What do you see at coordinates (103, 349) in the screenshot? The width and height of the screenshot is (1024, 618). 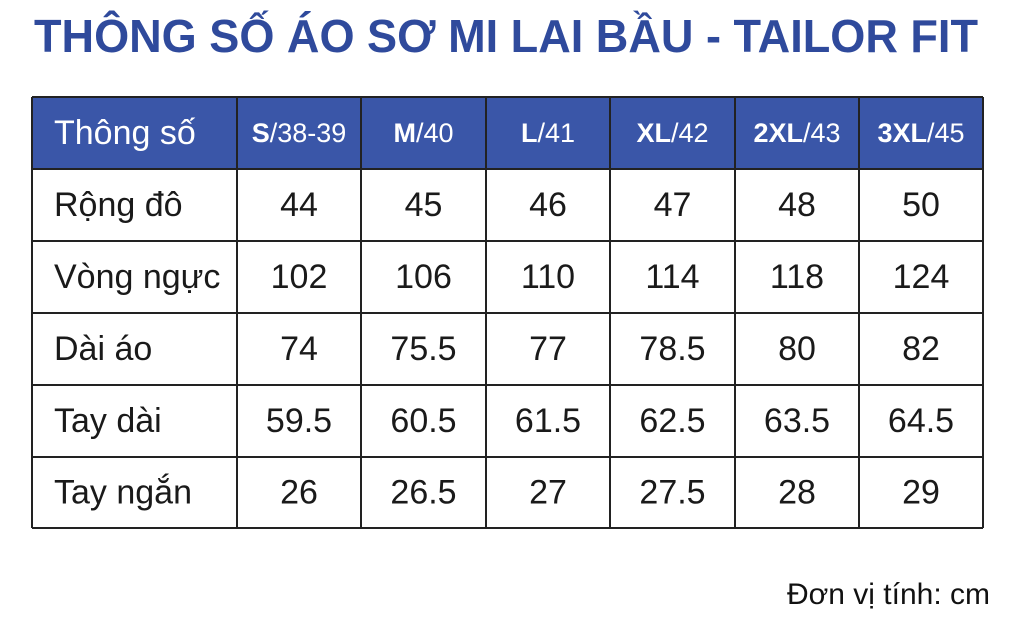 I see `row-label: Dài áo` at bounding box center [103, 349].